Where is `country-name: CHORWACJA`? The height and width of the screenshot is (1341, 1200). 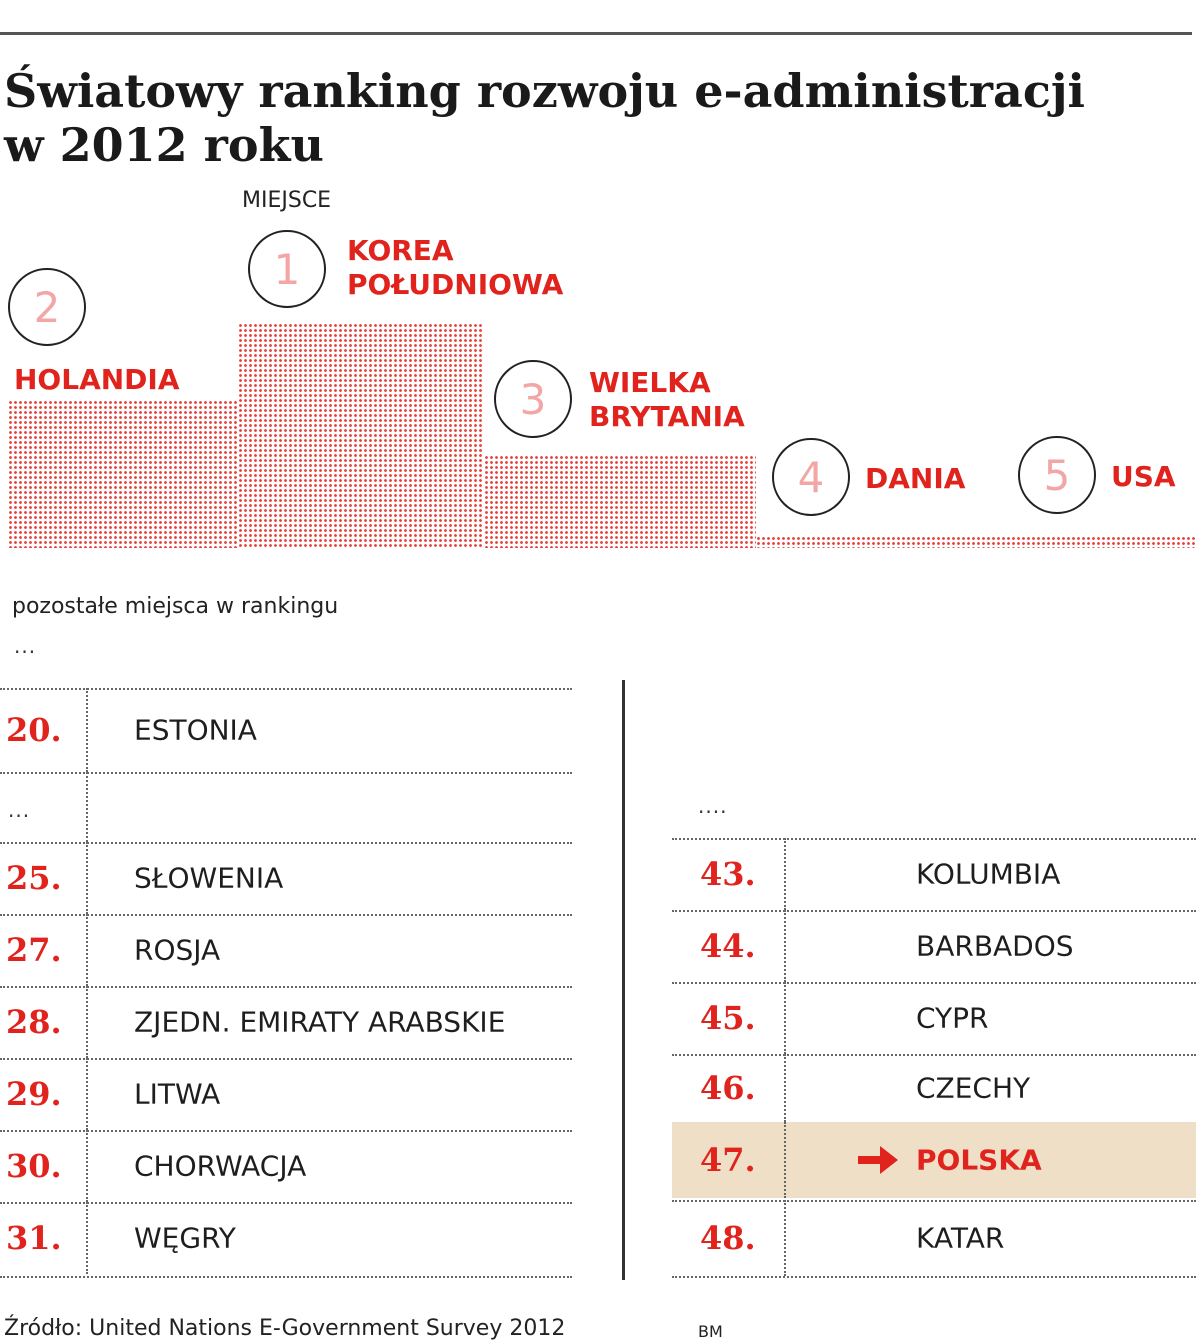
country-name: CHORWACJA is located at coordinates (220, 1166).